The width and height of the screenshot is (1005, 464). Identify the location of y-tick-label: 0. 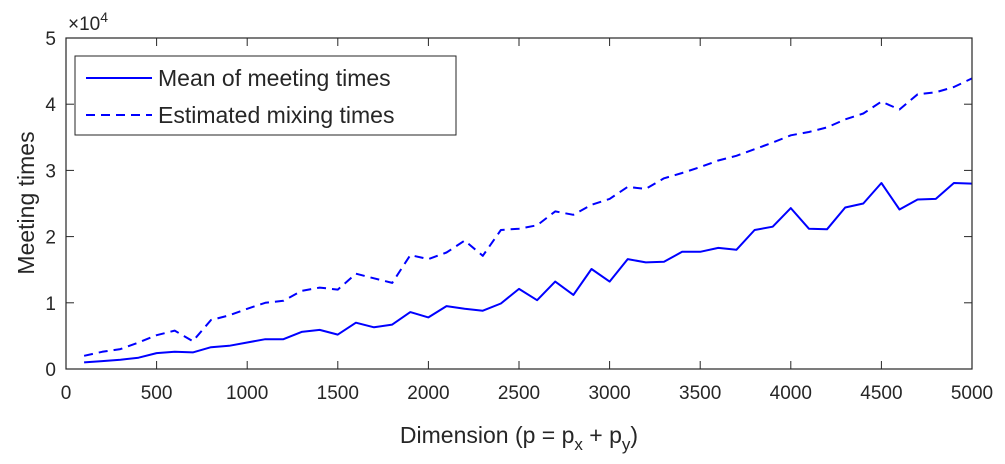
(50, 370).